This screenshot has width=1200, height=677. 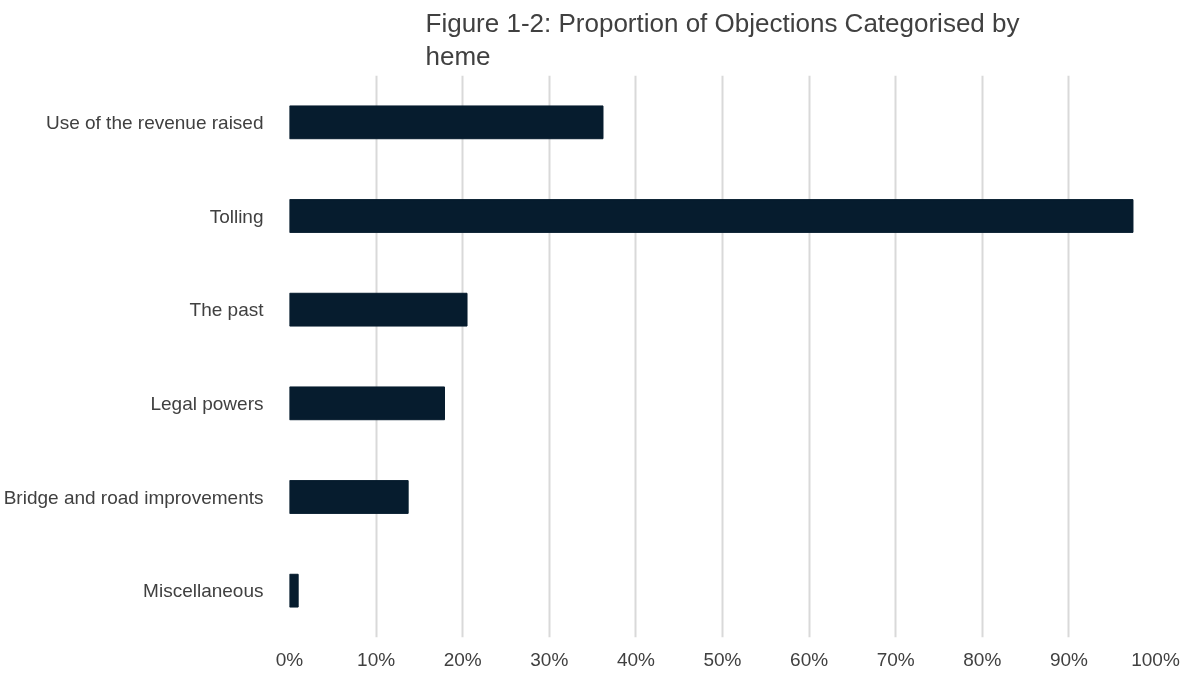 I want to click on x-tick-label: 0%, so click(x=289, y=659).